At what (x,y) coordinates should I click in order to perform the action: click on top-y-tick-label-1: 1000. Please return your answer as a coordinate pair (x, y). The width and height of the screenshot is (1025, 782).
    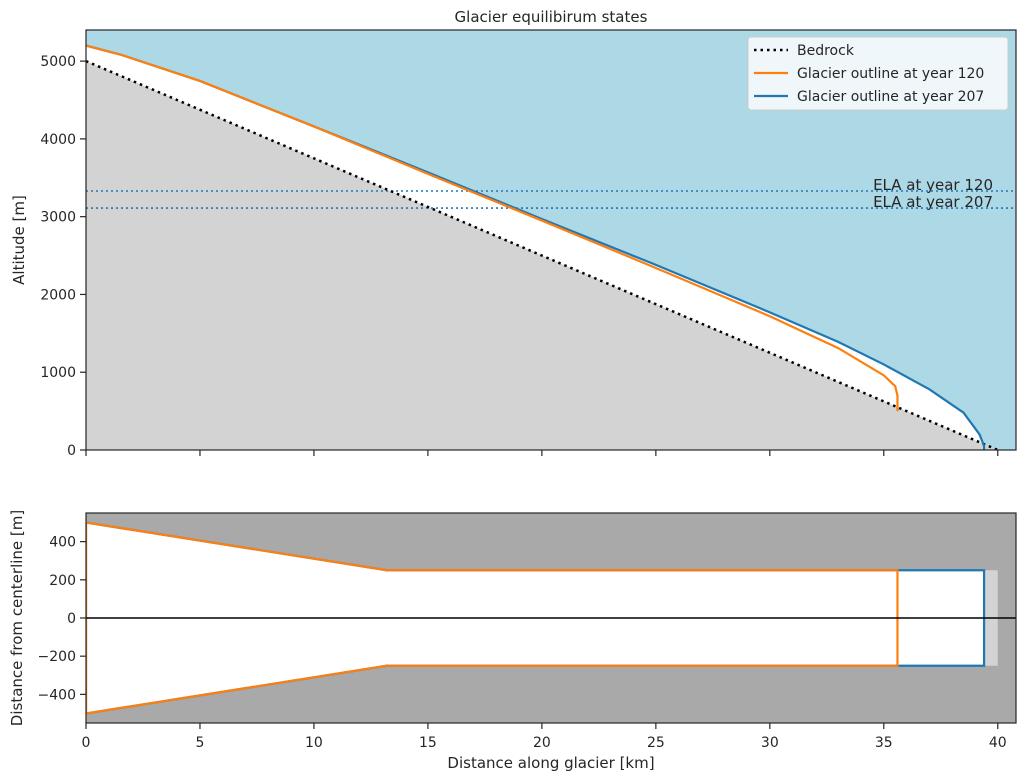
    Looking at the image, I should click on (58, 373).